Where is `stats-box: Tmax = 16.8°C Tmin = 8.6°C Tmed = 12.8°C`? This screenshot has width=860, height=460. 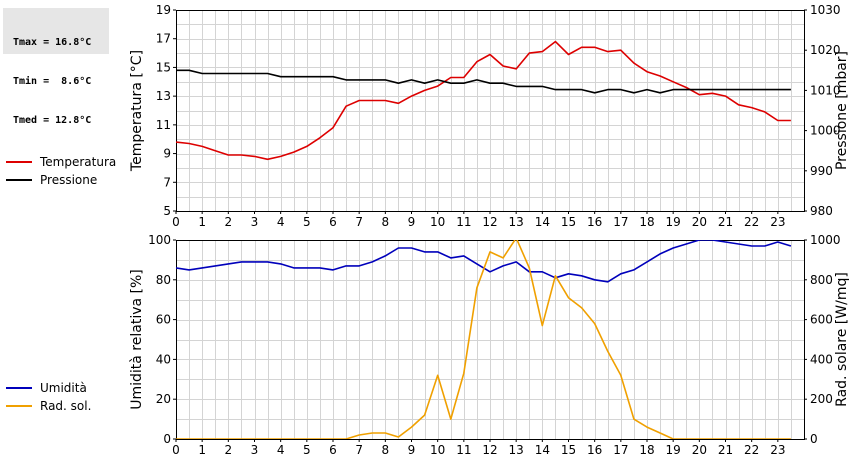
stats-box: Tmax = 16.8°C Tmin = 8.6°C Tmed = 12.8°C is located at coordinates (56, 67).